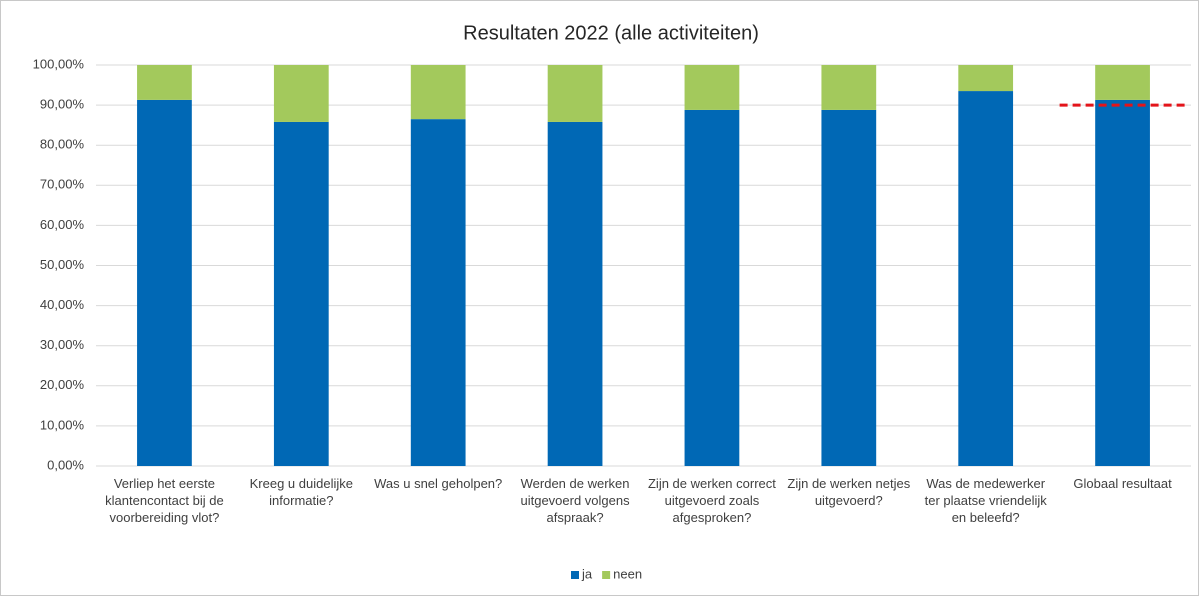 This screenshot has height=596, width=1199. What do you see at coordinates (62, 344) in the screenshot?
I see `y-tick-label: 30,00%` at bounding box center [62, 344].